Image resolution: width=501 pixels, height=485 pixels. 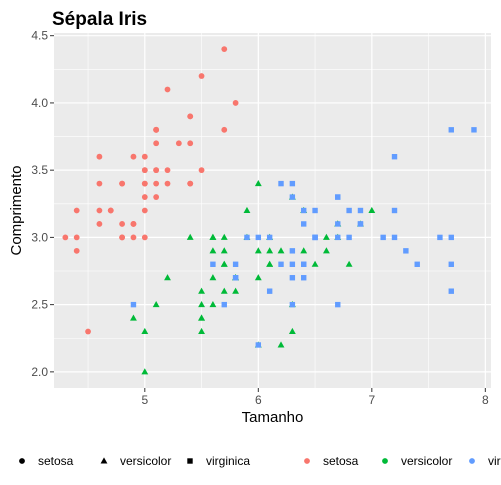 What do you see at coordinates (273, 417) in the screenshot?
I see `x-axis-title: Tamanho` at bounding box center [273, 417].